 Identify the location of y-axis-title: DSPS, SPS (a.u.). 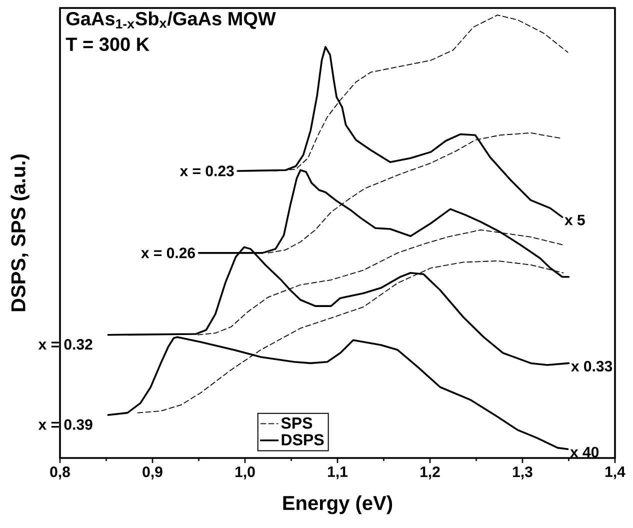
(20, 233).